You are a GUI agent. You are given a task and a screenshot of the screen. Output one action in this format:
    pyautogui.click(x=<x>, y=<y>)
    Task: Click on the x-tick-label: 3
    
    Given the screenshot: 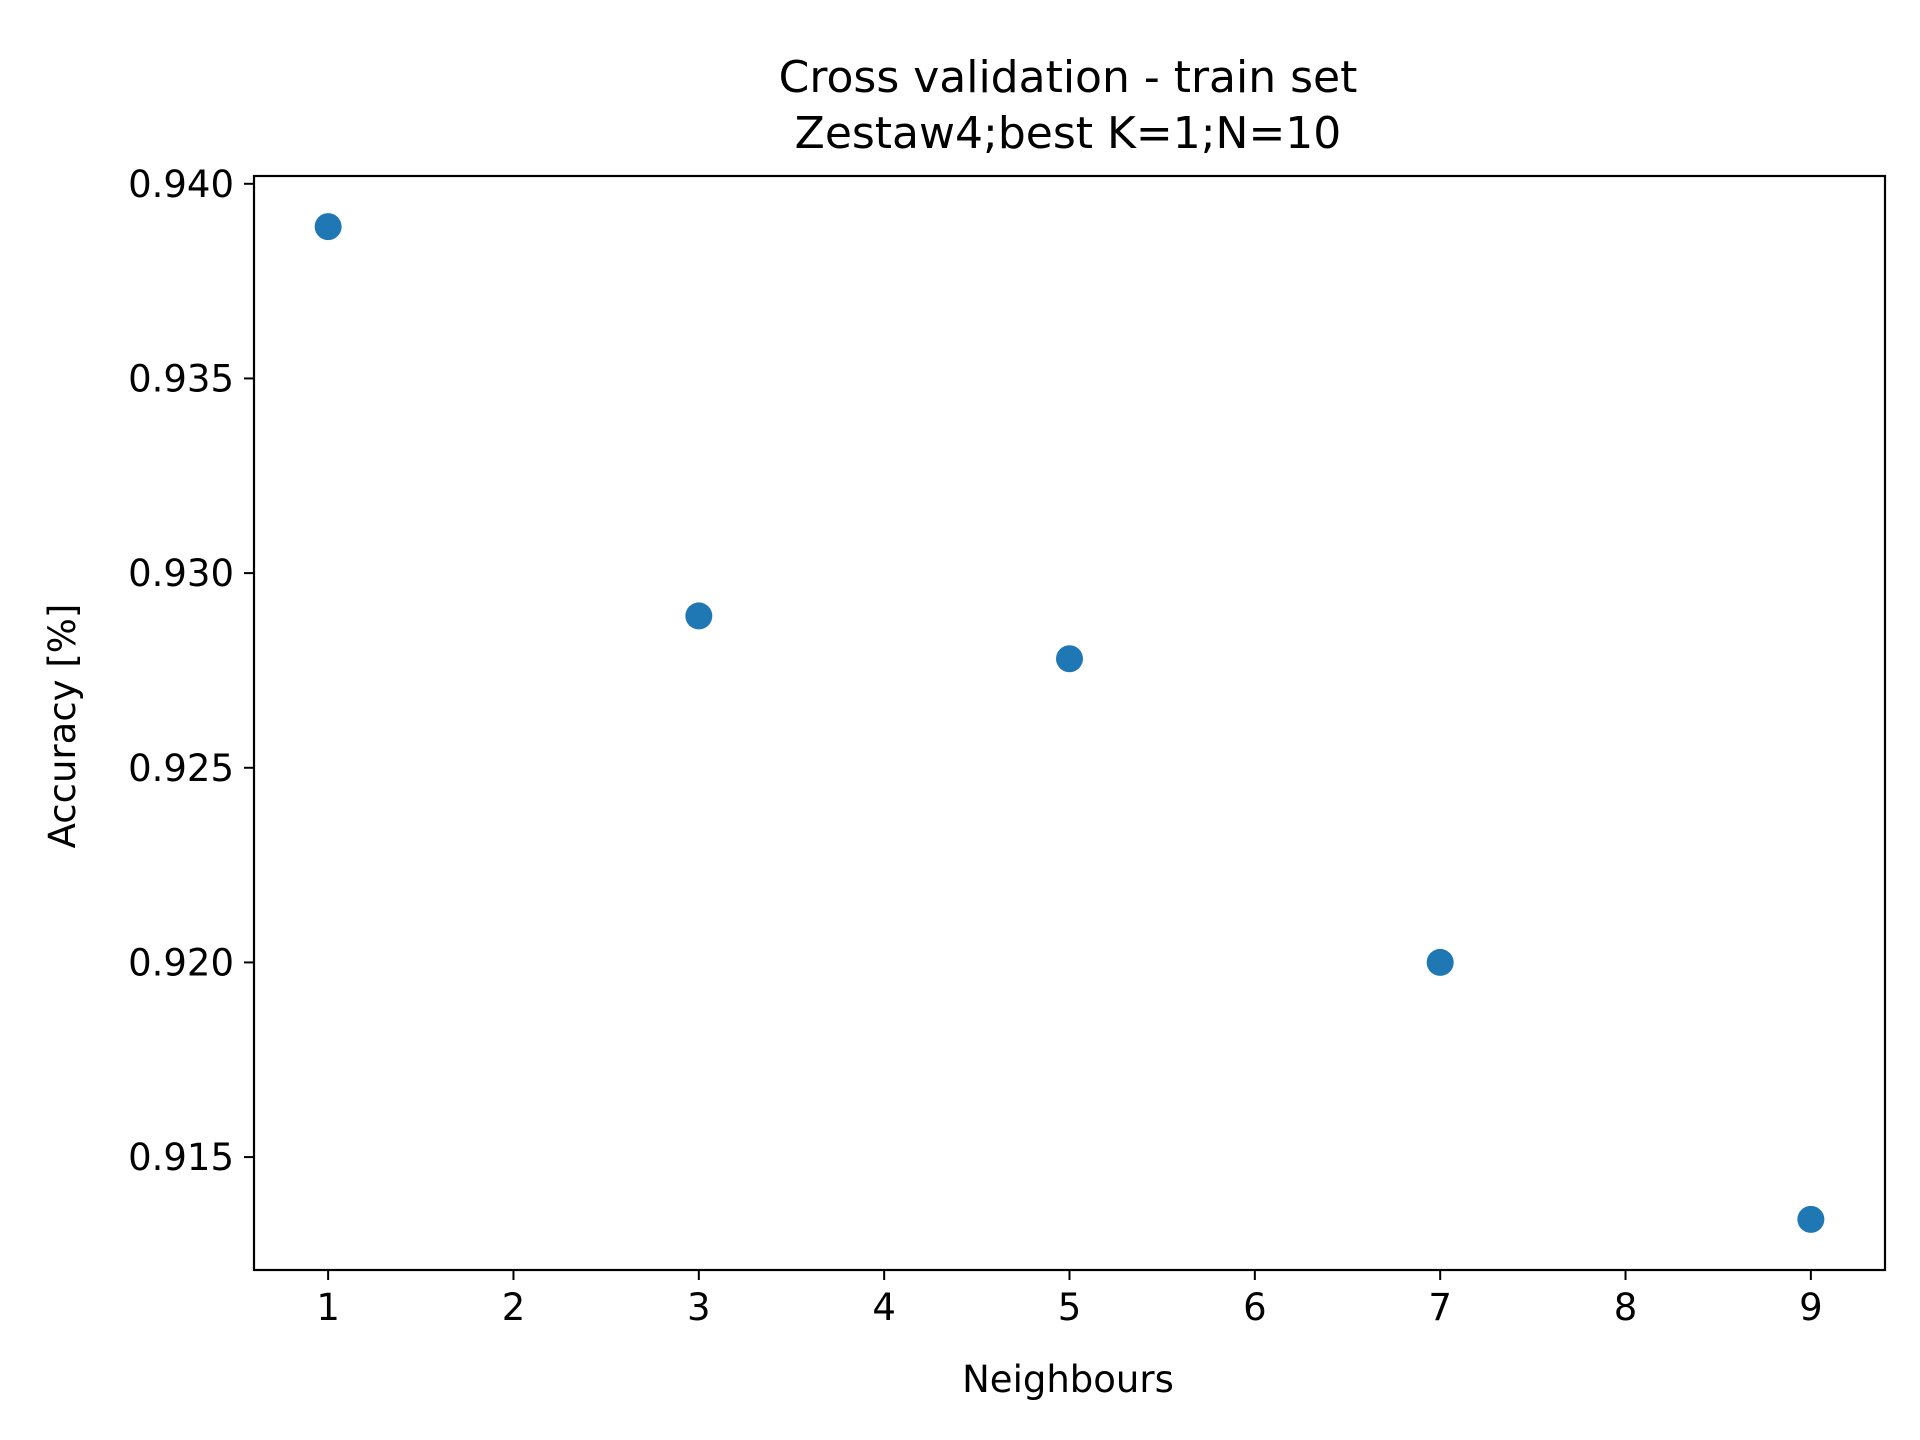 What is the action you would take?
    pyautogui.click(x=699, y=1307)
    